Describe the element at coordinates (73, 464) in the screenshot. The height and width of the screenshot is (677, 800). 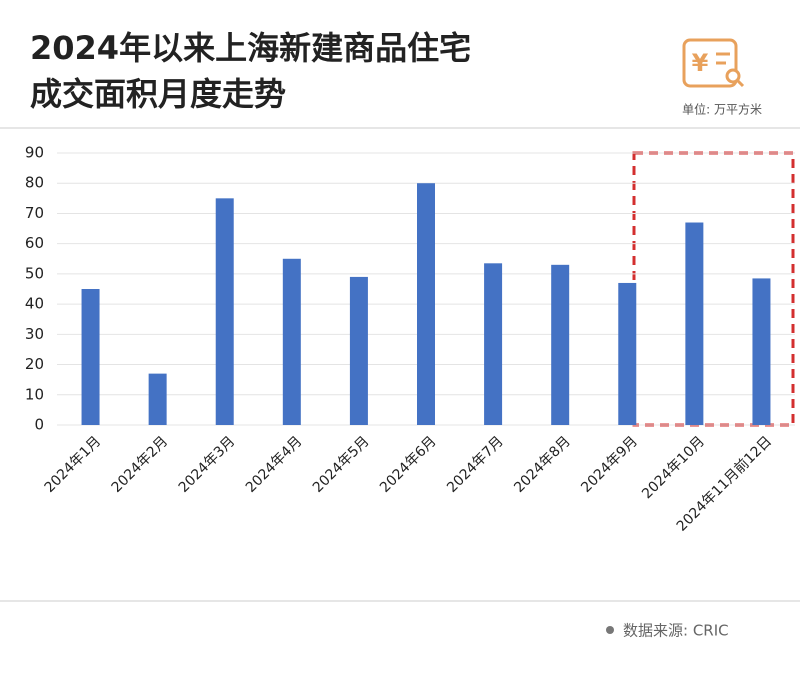
I see `x-tick-label: 2024年1月` at that location.